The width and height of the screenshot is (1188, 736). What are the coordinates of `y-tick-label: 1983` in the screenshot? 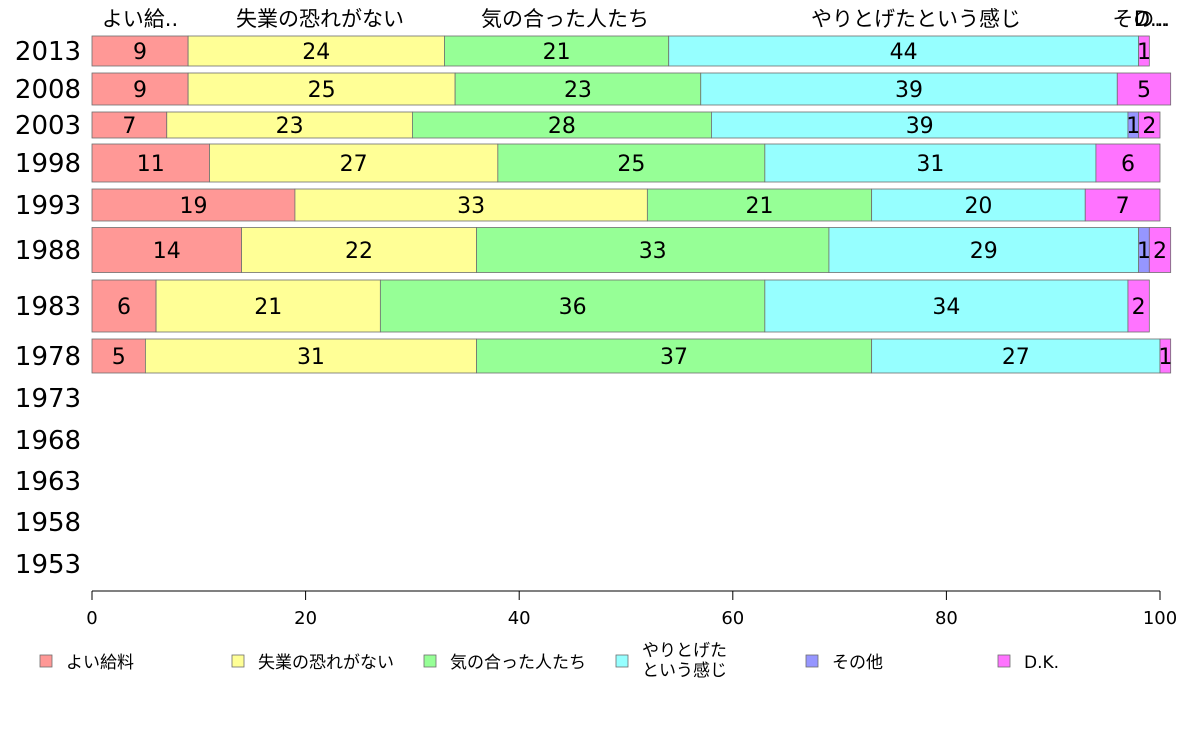 It's located at (48, 307).